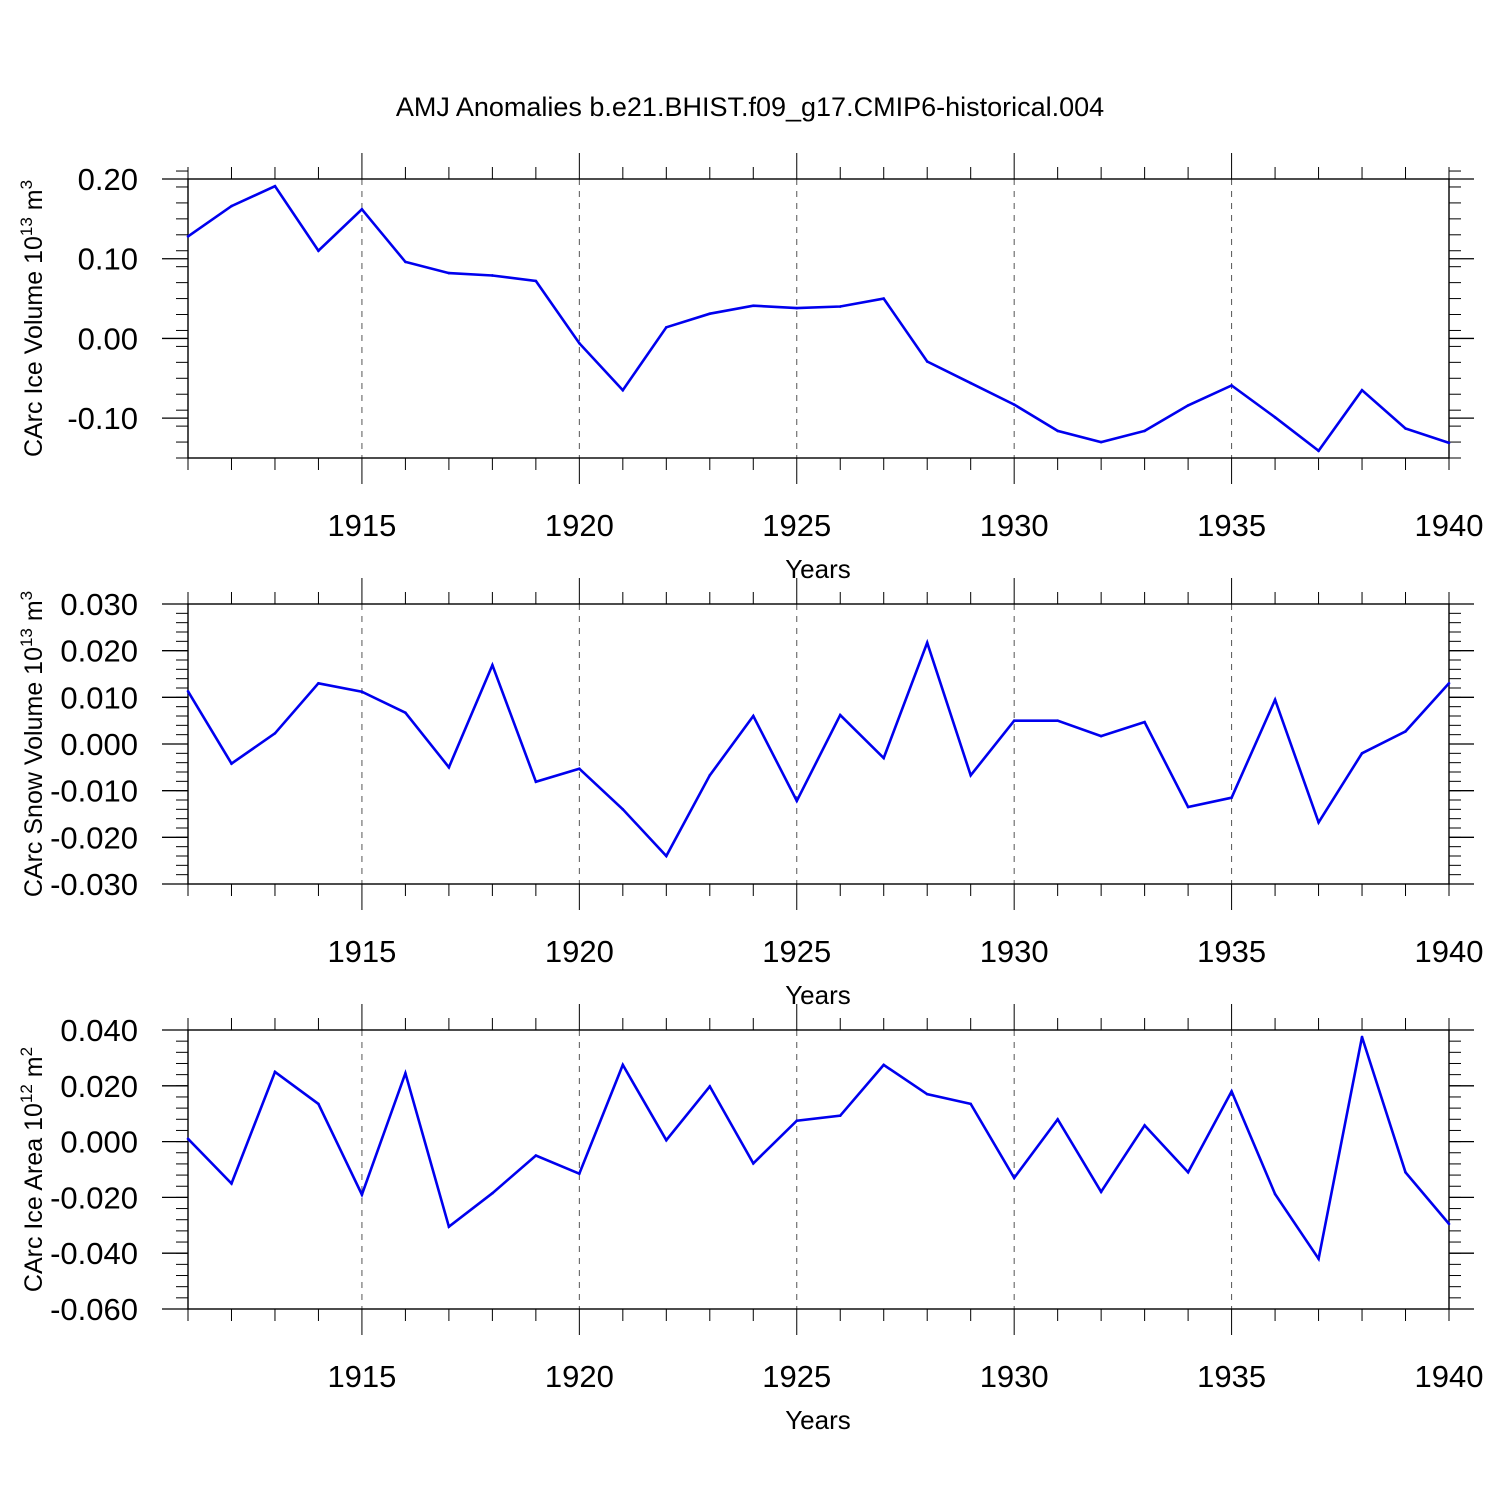  Describe the element at coordinates (797, 801) in the screenshot. I see `data-point-snow-volume-1925` at that location.